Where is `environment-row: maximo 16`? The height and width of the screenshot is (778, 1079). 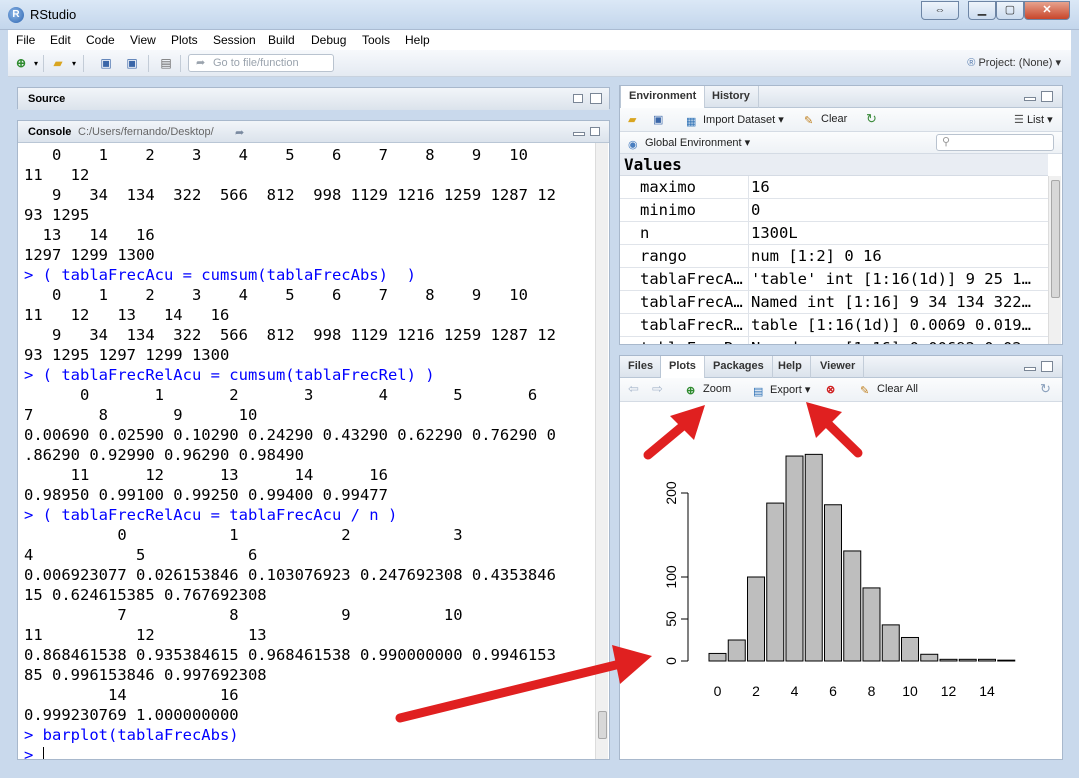 environment-row: maximo 16 is located at coordinates (834, 187).